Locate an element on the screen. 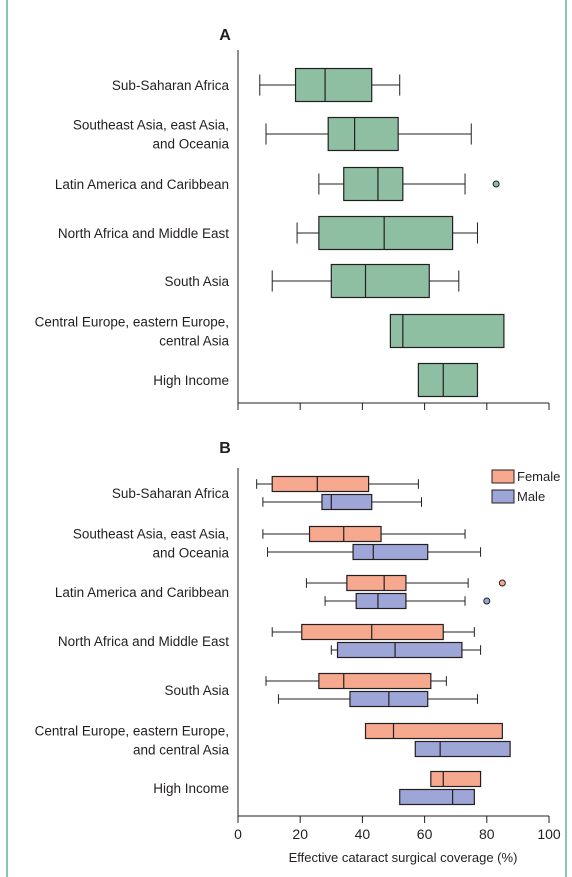  panel-a-box-2-box is located at coordinates (373, 184).